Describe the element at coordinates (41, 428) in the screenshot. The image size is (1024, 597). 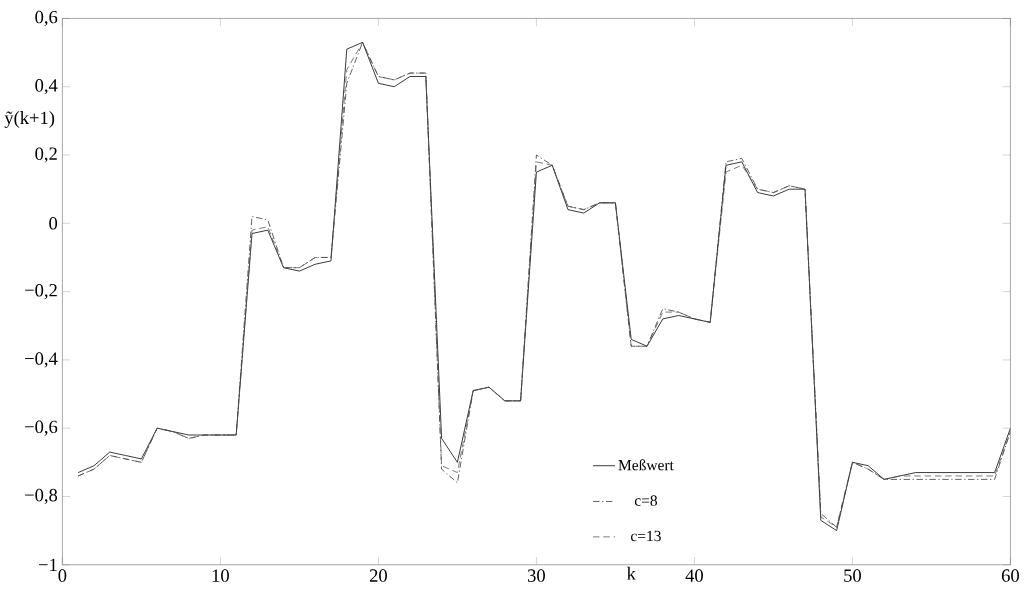
I see `y-tick-label: −0,6` at that location.